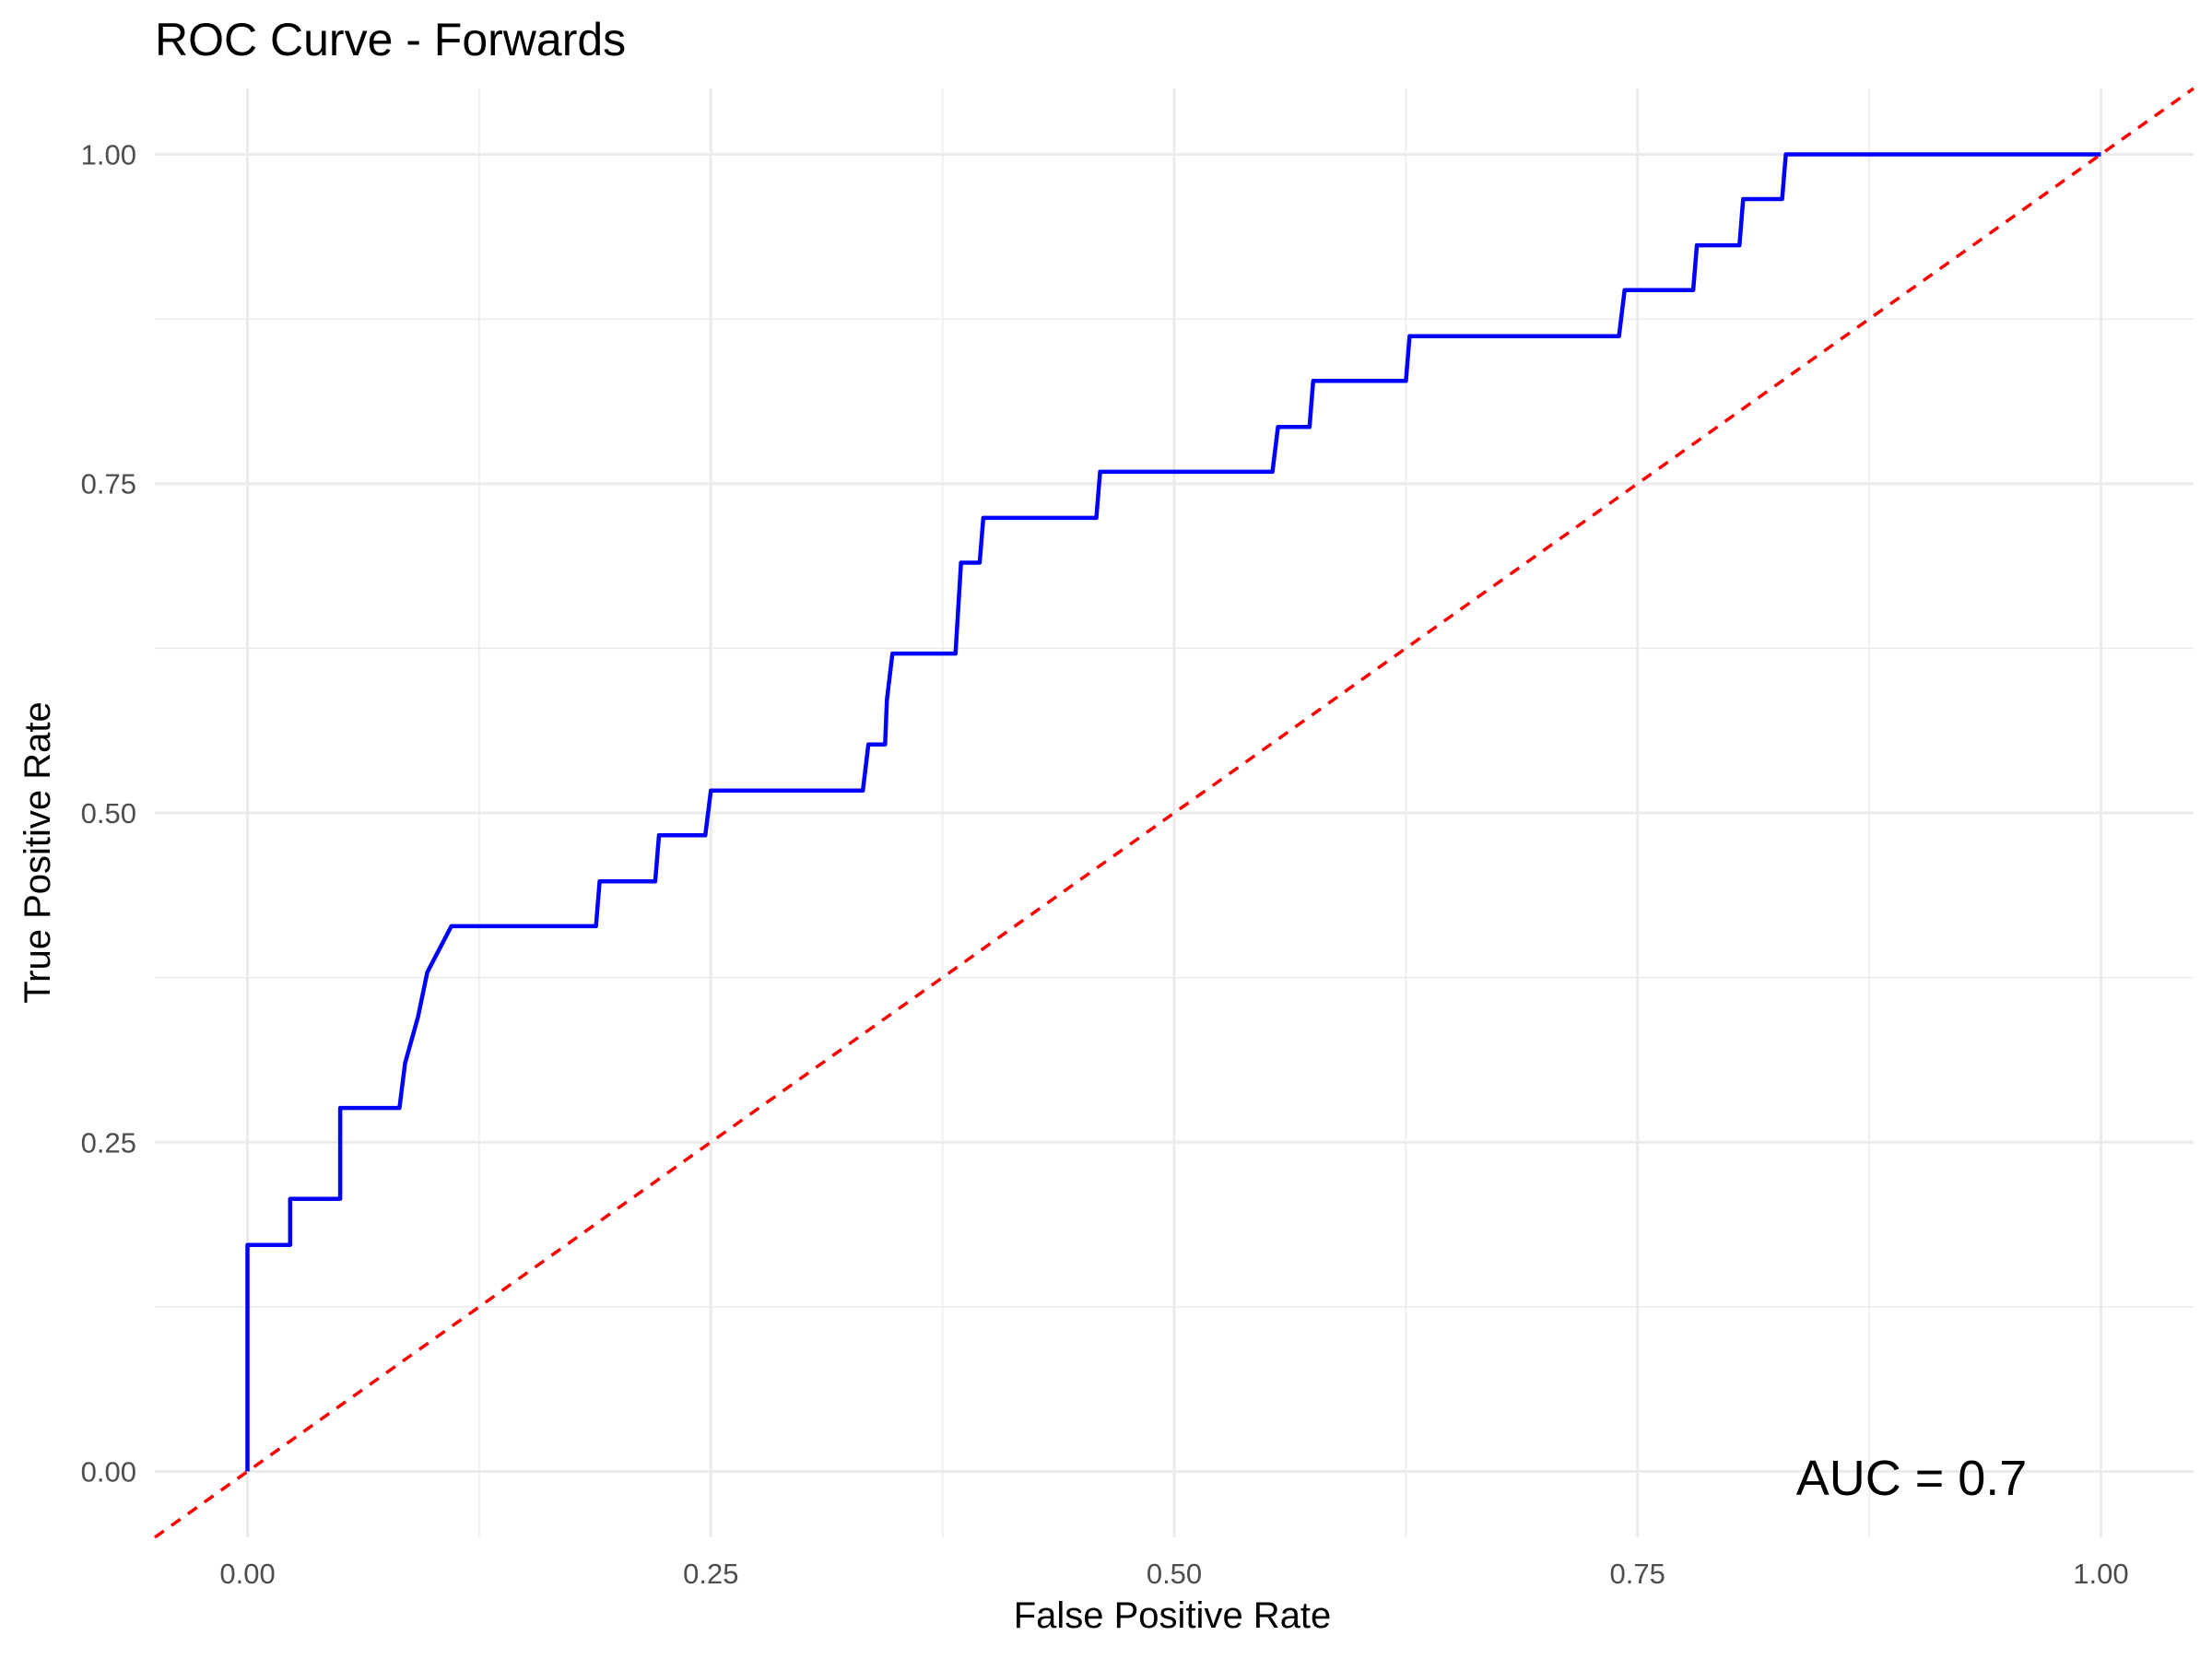  What do you see at coordinates (1637, 1574) in the screenshot?
I see `x-tick-label: 0.75` at bounding box center [1637, 1574].